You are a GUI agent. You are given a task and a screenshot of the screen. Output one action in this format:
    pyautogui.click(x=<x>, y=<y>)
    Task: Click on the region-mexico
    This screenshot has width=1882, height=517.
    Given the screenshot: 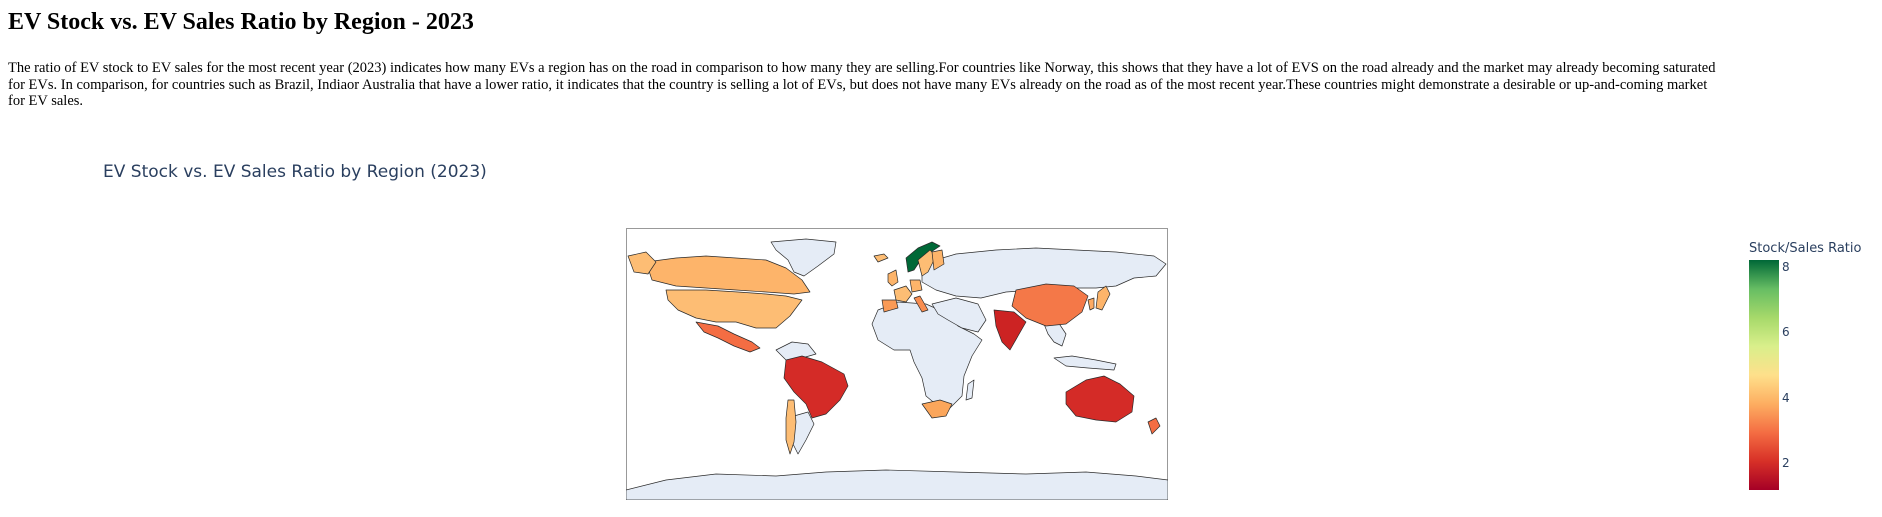 What is the action you would take?
    pyautogui.click(x=728, y=337)
    